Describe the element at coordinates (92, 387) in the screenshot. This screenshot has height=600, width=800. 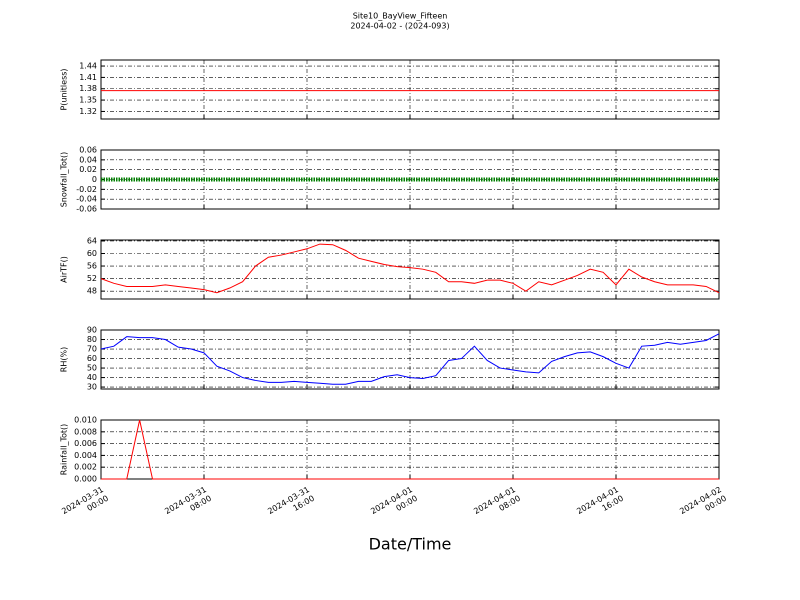
I see `y-tick-label: 30` at that location.